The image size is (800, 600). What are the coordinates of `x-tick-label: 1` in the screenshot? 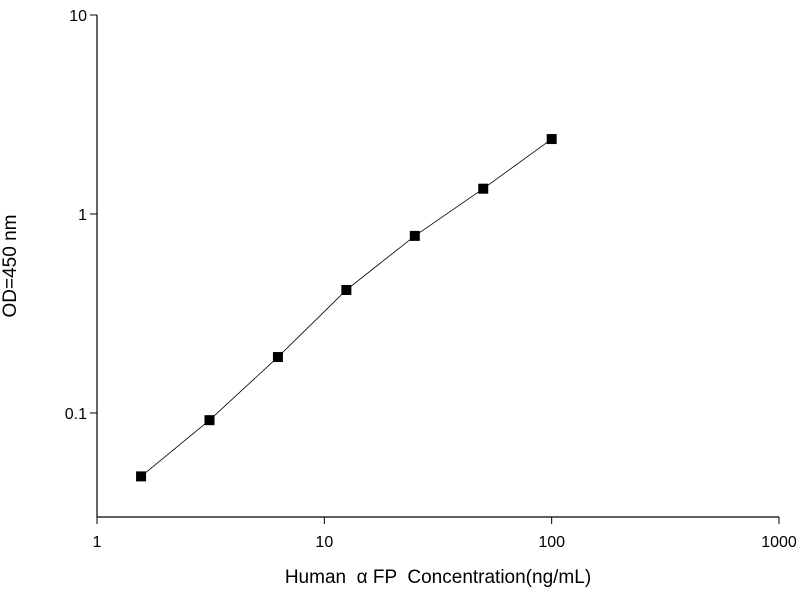 It's located at (97, 542).